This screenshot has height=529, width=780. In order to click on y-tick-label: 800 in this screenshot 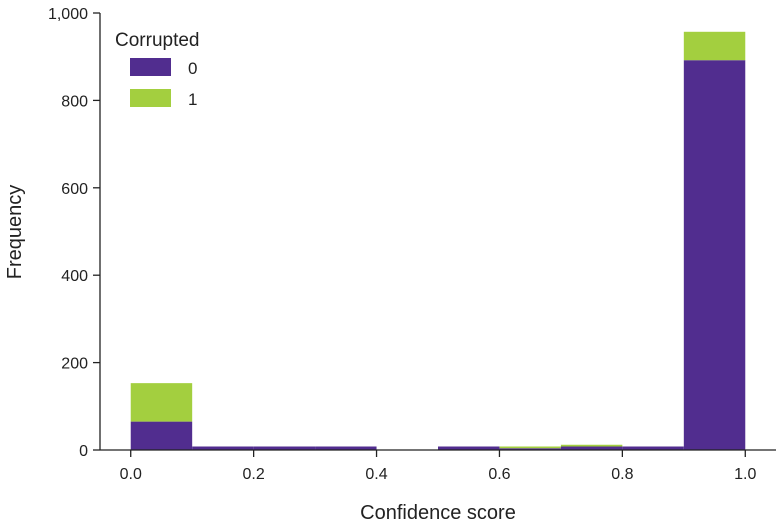, I will do `click(74, 101)`.